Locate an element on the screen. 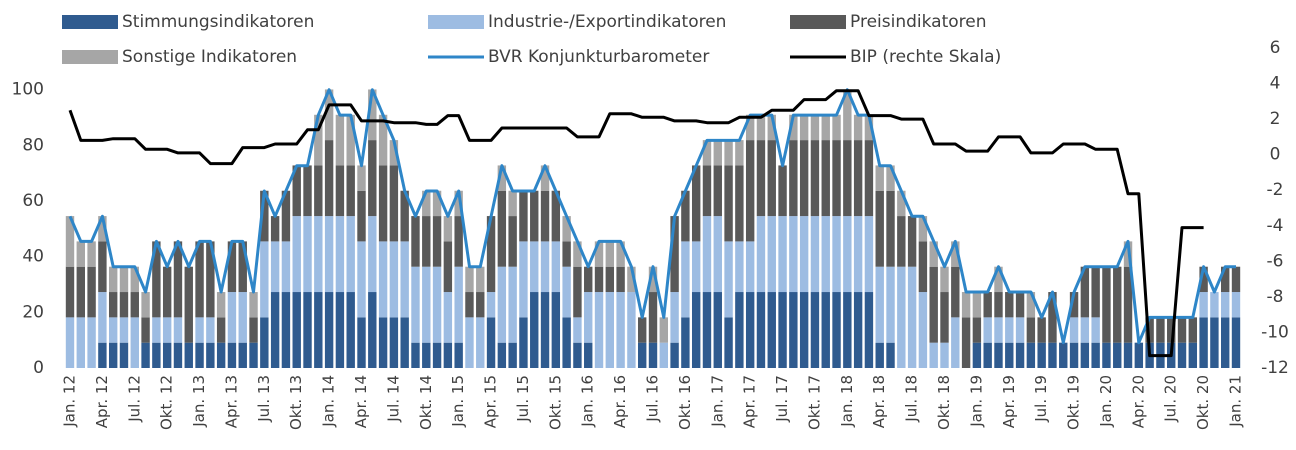  y2-tick-label: 0 is located at coordinates (1275, 155).